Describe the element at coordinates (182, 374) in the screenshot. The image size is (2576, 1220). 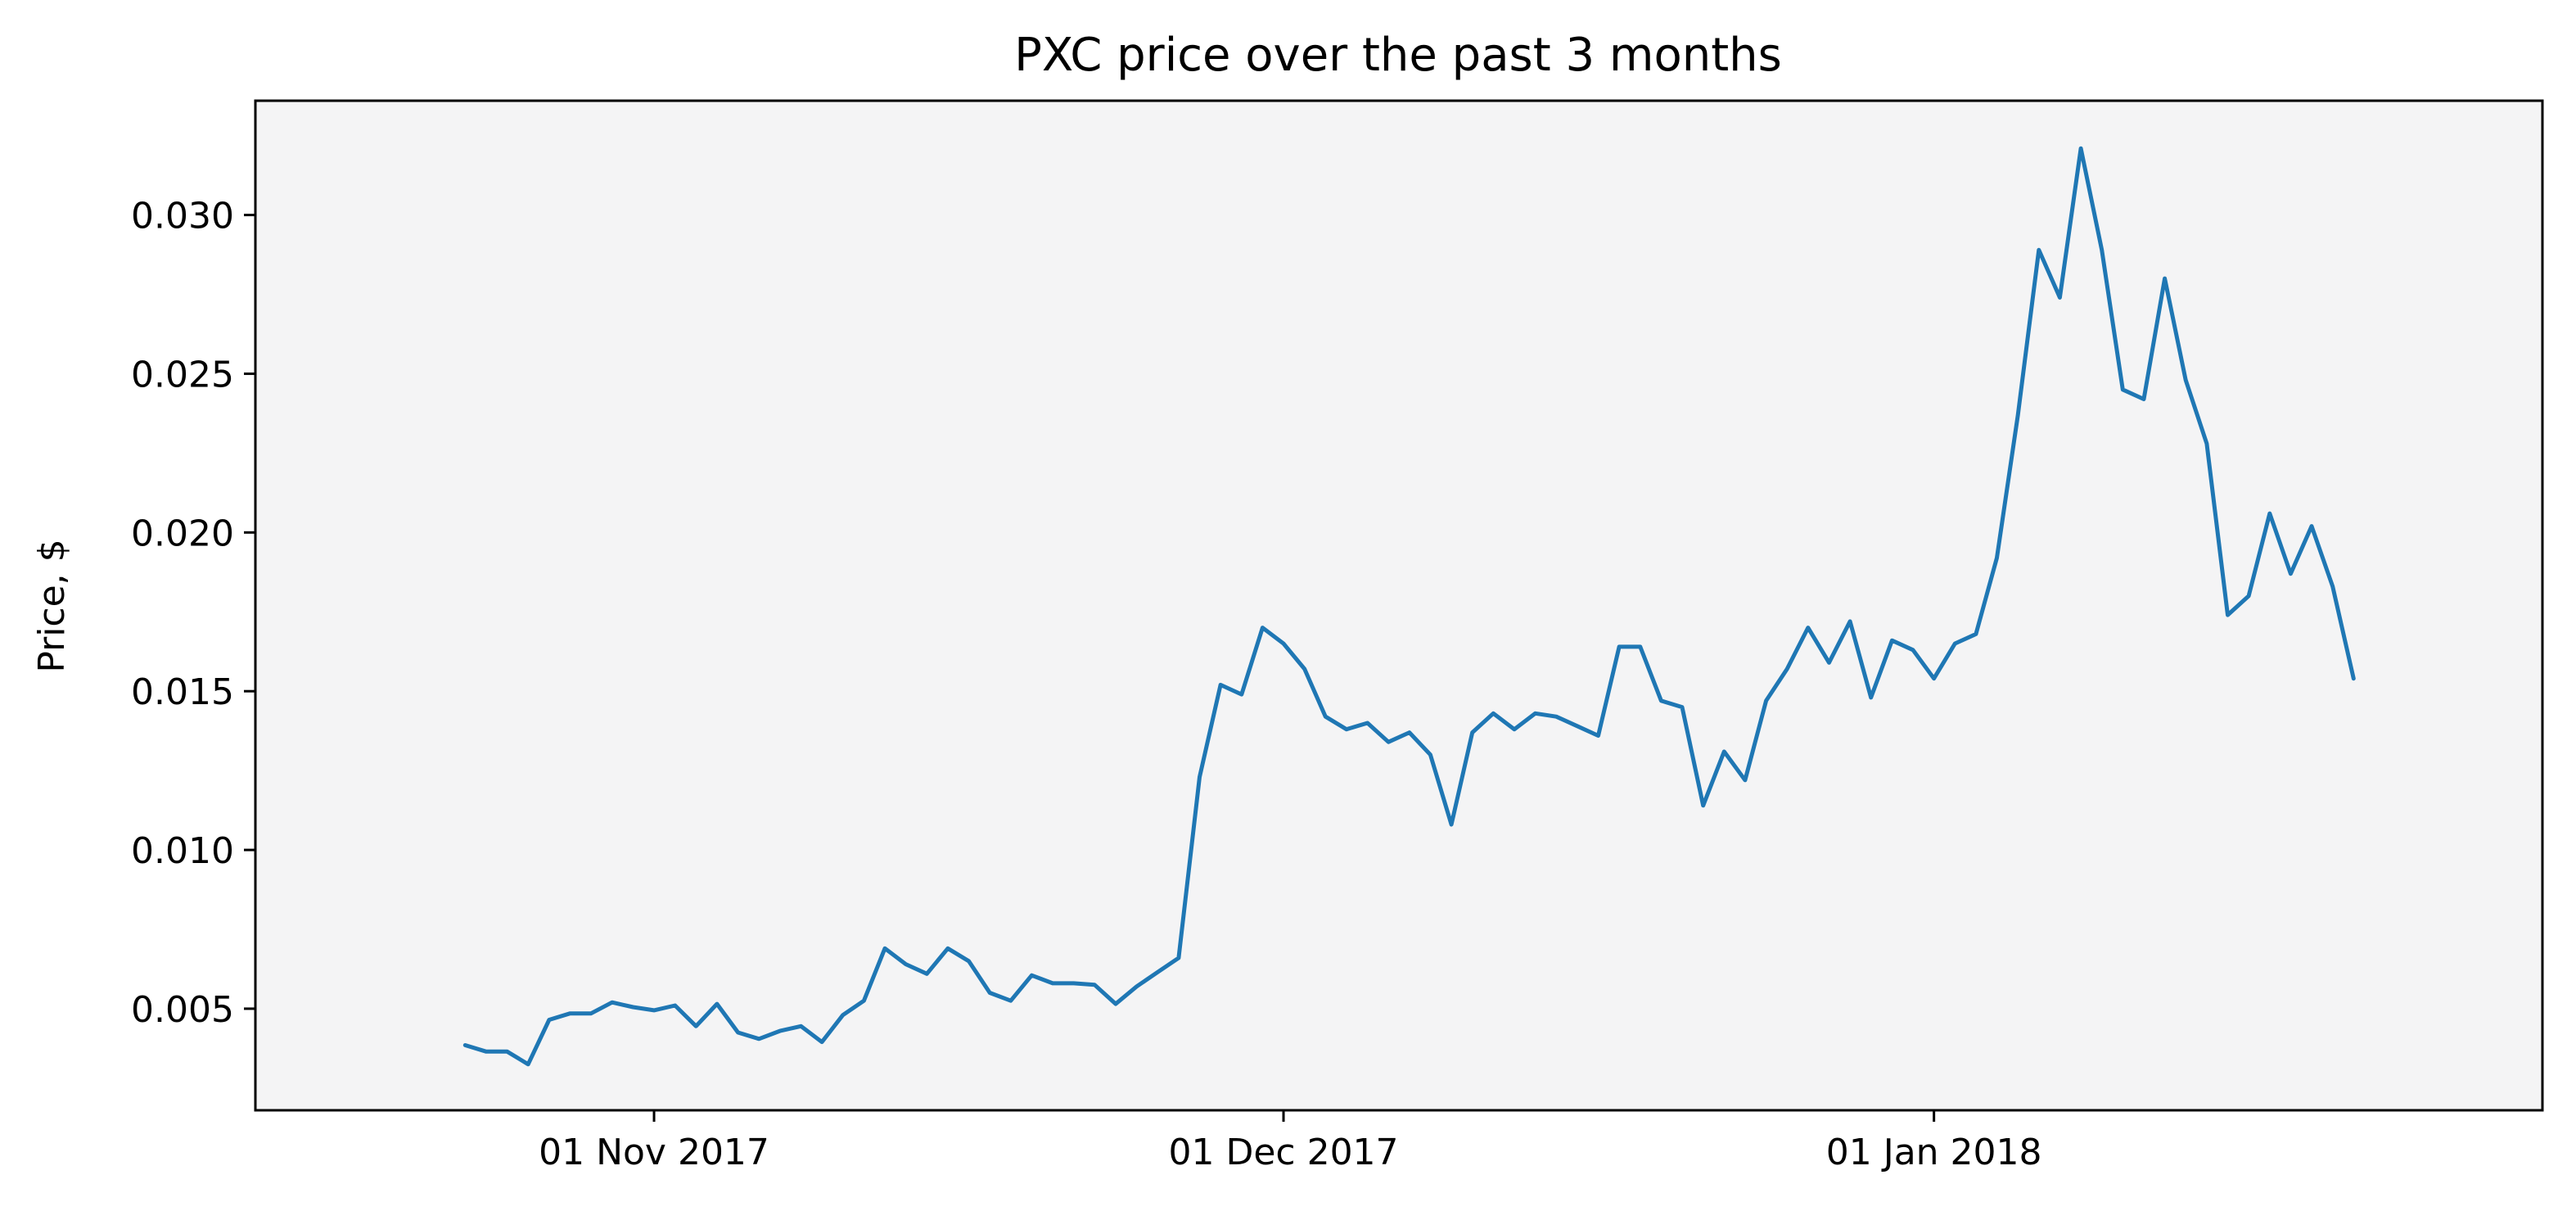
I see `y-tick-label: 0.025` at that location.